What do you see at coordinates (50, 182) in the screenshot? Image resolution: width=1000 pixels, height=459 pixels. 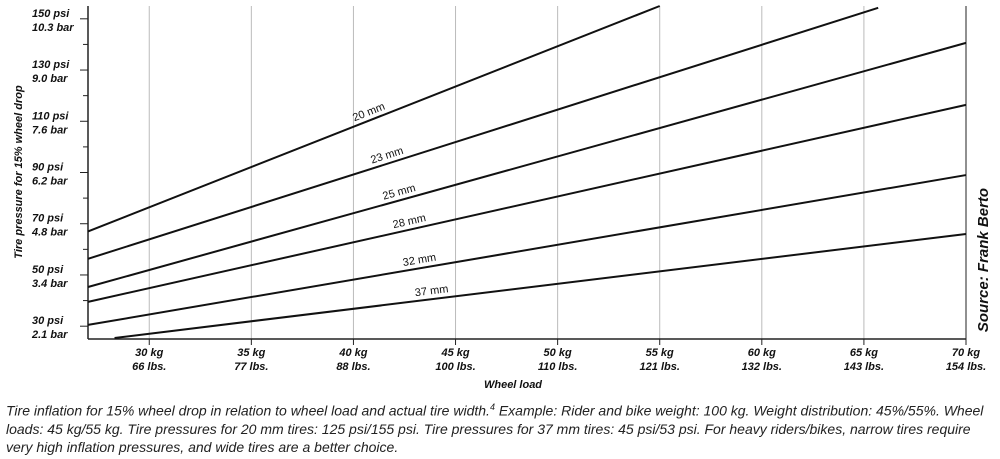 I see `y-tick-sublabel: 6.2 bar` at bounding box center [50, 182].